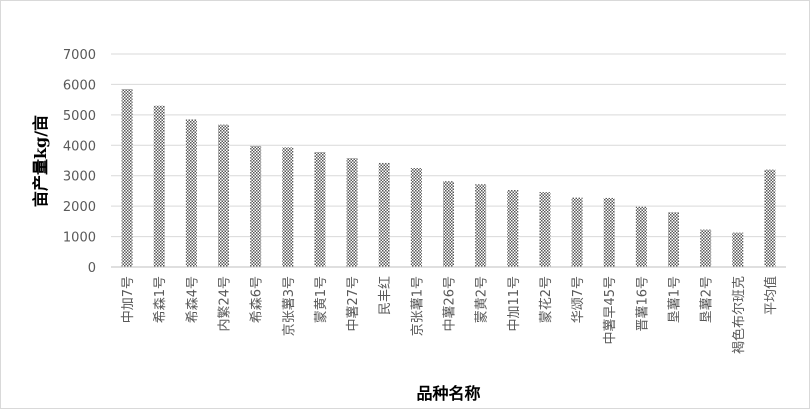 This screenshot has height=409, width=810. I want to click on y-tick-label: 1000, so click(79, 238).